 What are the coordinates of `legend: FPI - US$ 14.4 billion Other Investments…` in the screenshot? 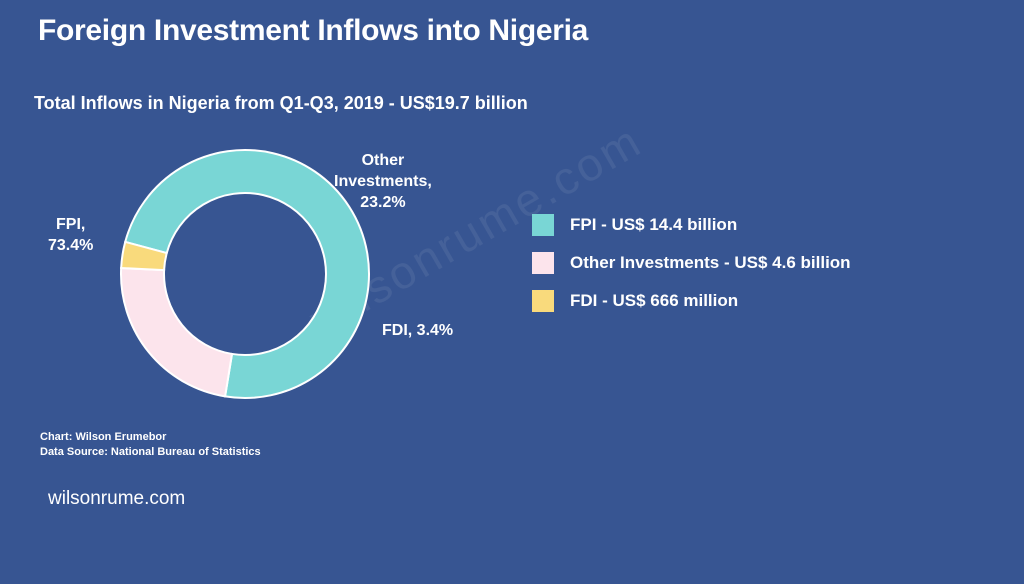 It's located at (691, 263).